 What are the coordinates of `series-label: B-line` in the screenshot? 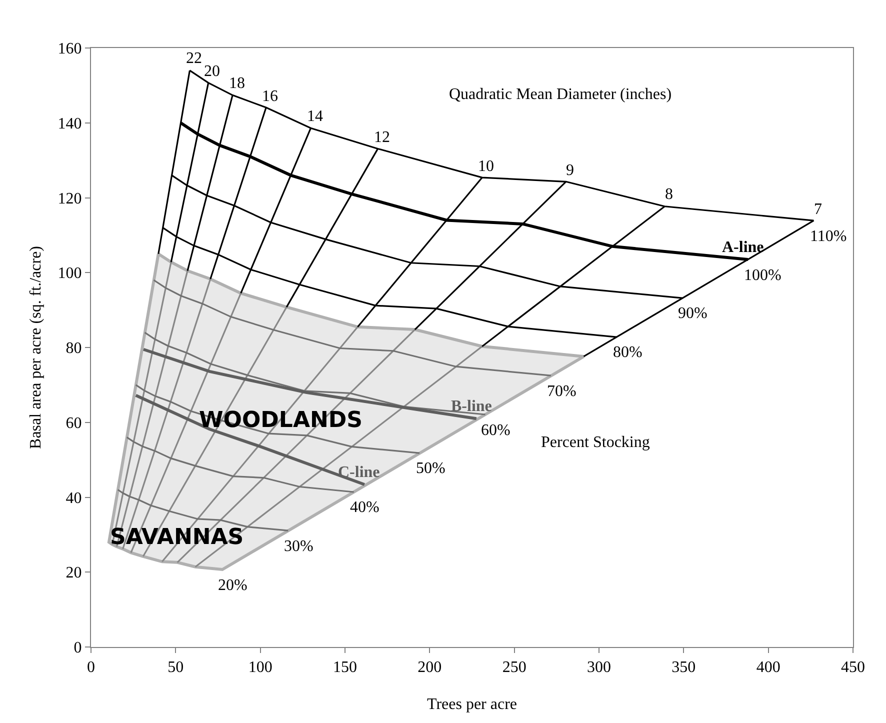 It's located at (471, 406).